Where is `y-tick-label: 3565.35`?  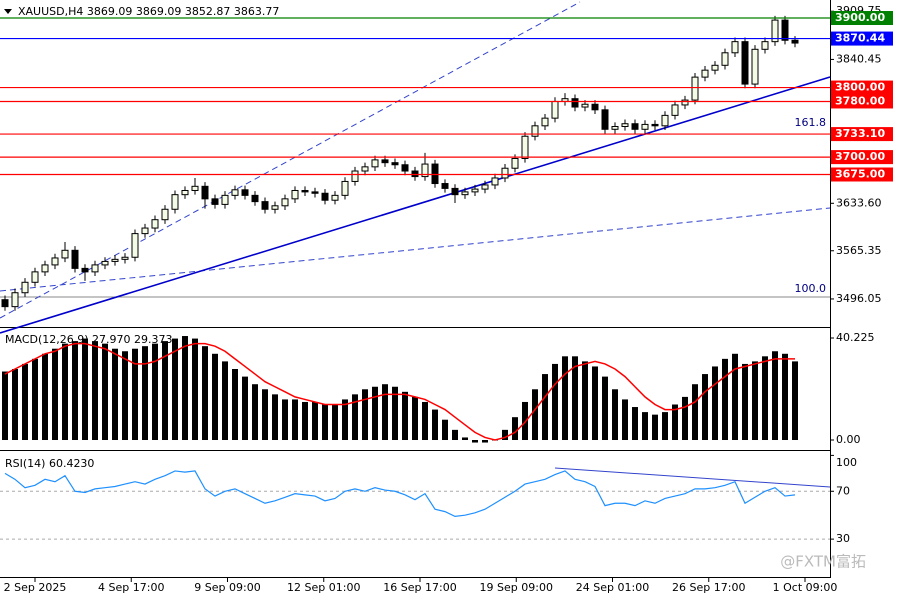 y-tick-label: 3565.35 is located at coordinates (859, 250).